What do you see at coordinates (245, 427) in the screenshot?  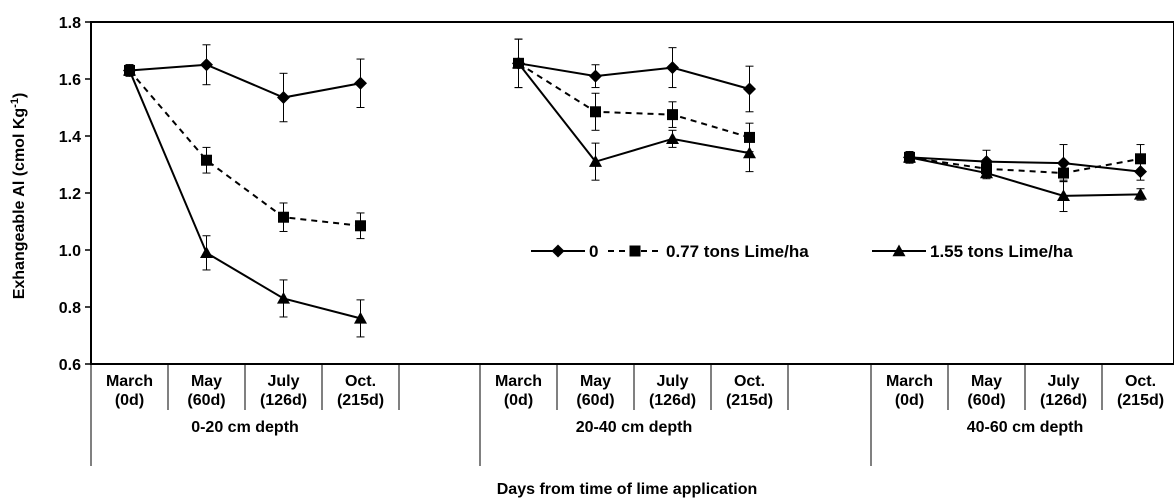 I see `x-group-label: 0-20 cm depth` at bounding box center [245, 427].